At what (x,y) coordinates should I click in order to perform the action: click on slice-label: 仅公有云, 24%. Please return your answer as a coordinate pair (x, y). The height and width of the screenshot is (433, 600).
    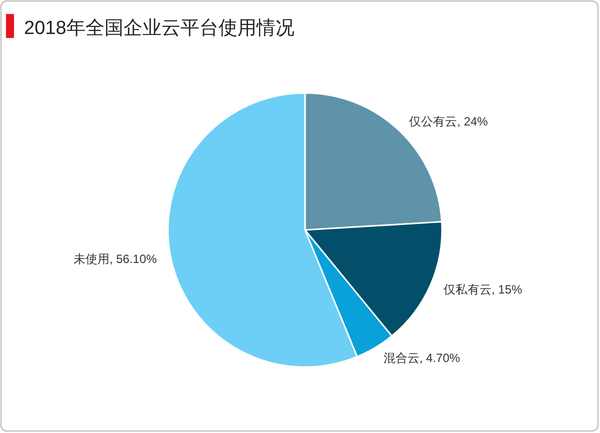
    Looking at the image, I should click on (448, 121).